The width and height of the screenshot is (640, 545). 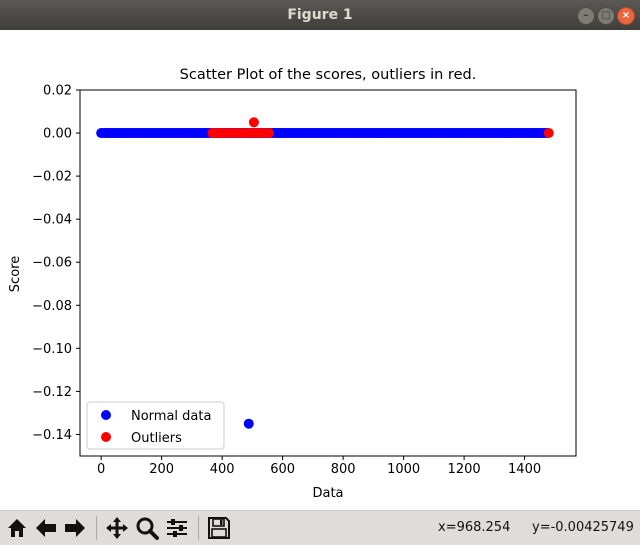 I want to click on window-titlebar: Figure 1 – □ ×, so click(x=320, y=15).